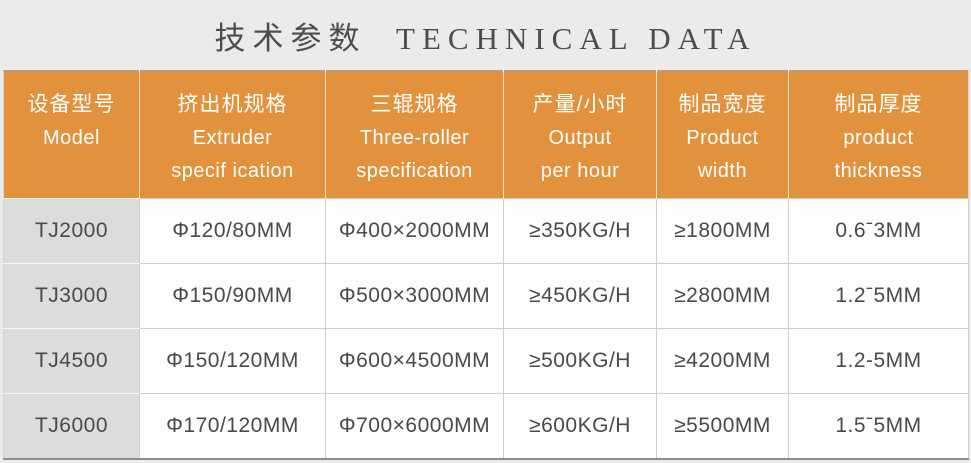 The width and height of the screenshot is (971, 463). I want to click on table-cell: Φ150/120MM, so click(232, 361).